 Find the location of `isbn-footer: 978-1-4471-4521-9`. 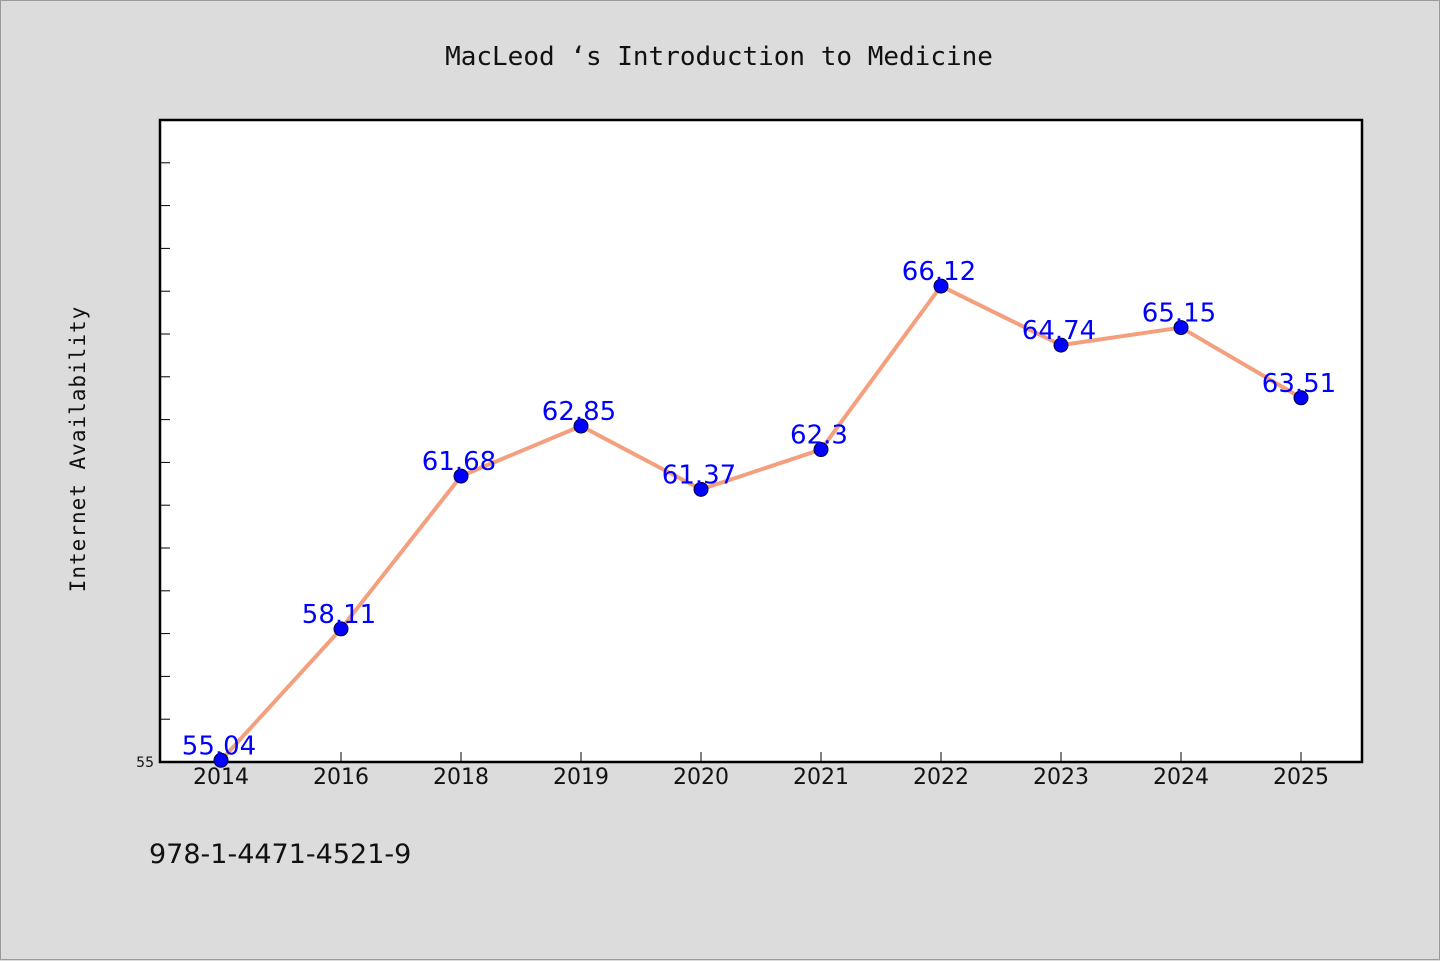

isbn-footer: 978-1-4471-4521-9 is located at coordinates (280, 854).